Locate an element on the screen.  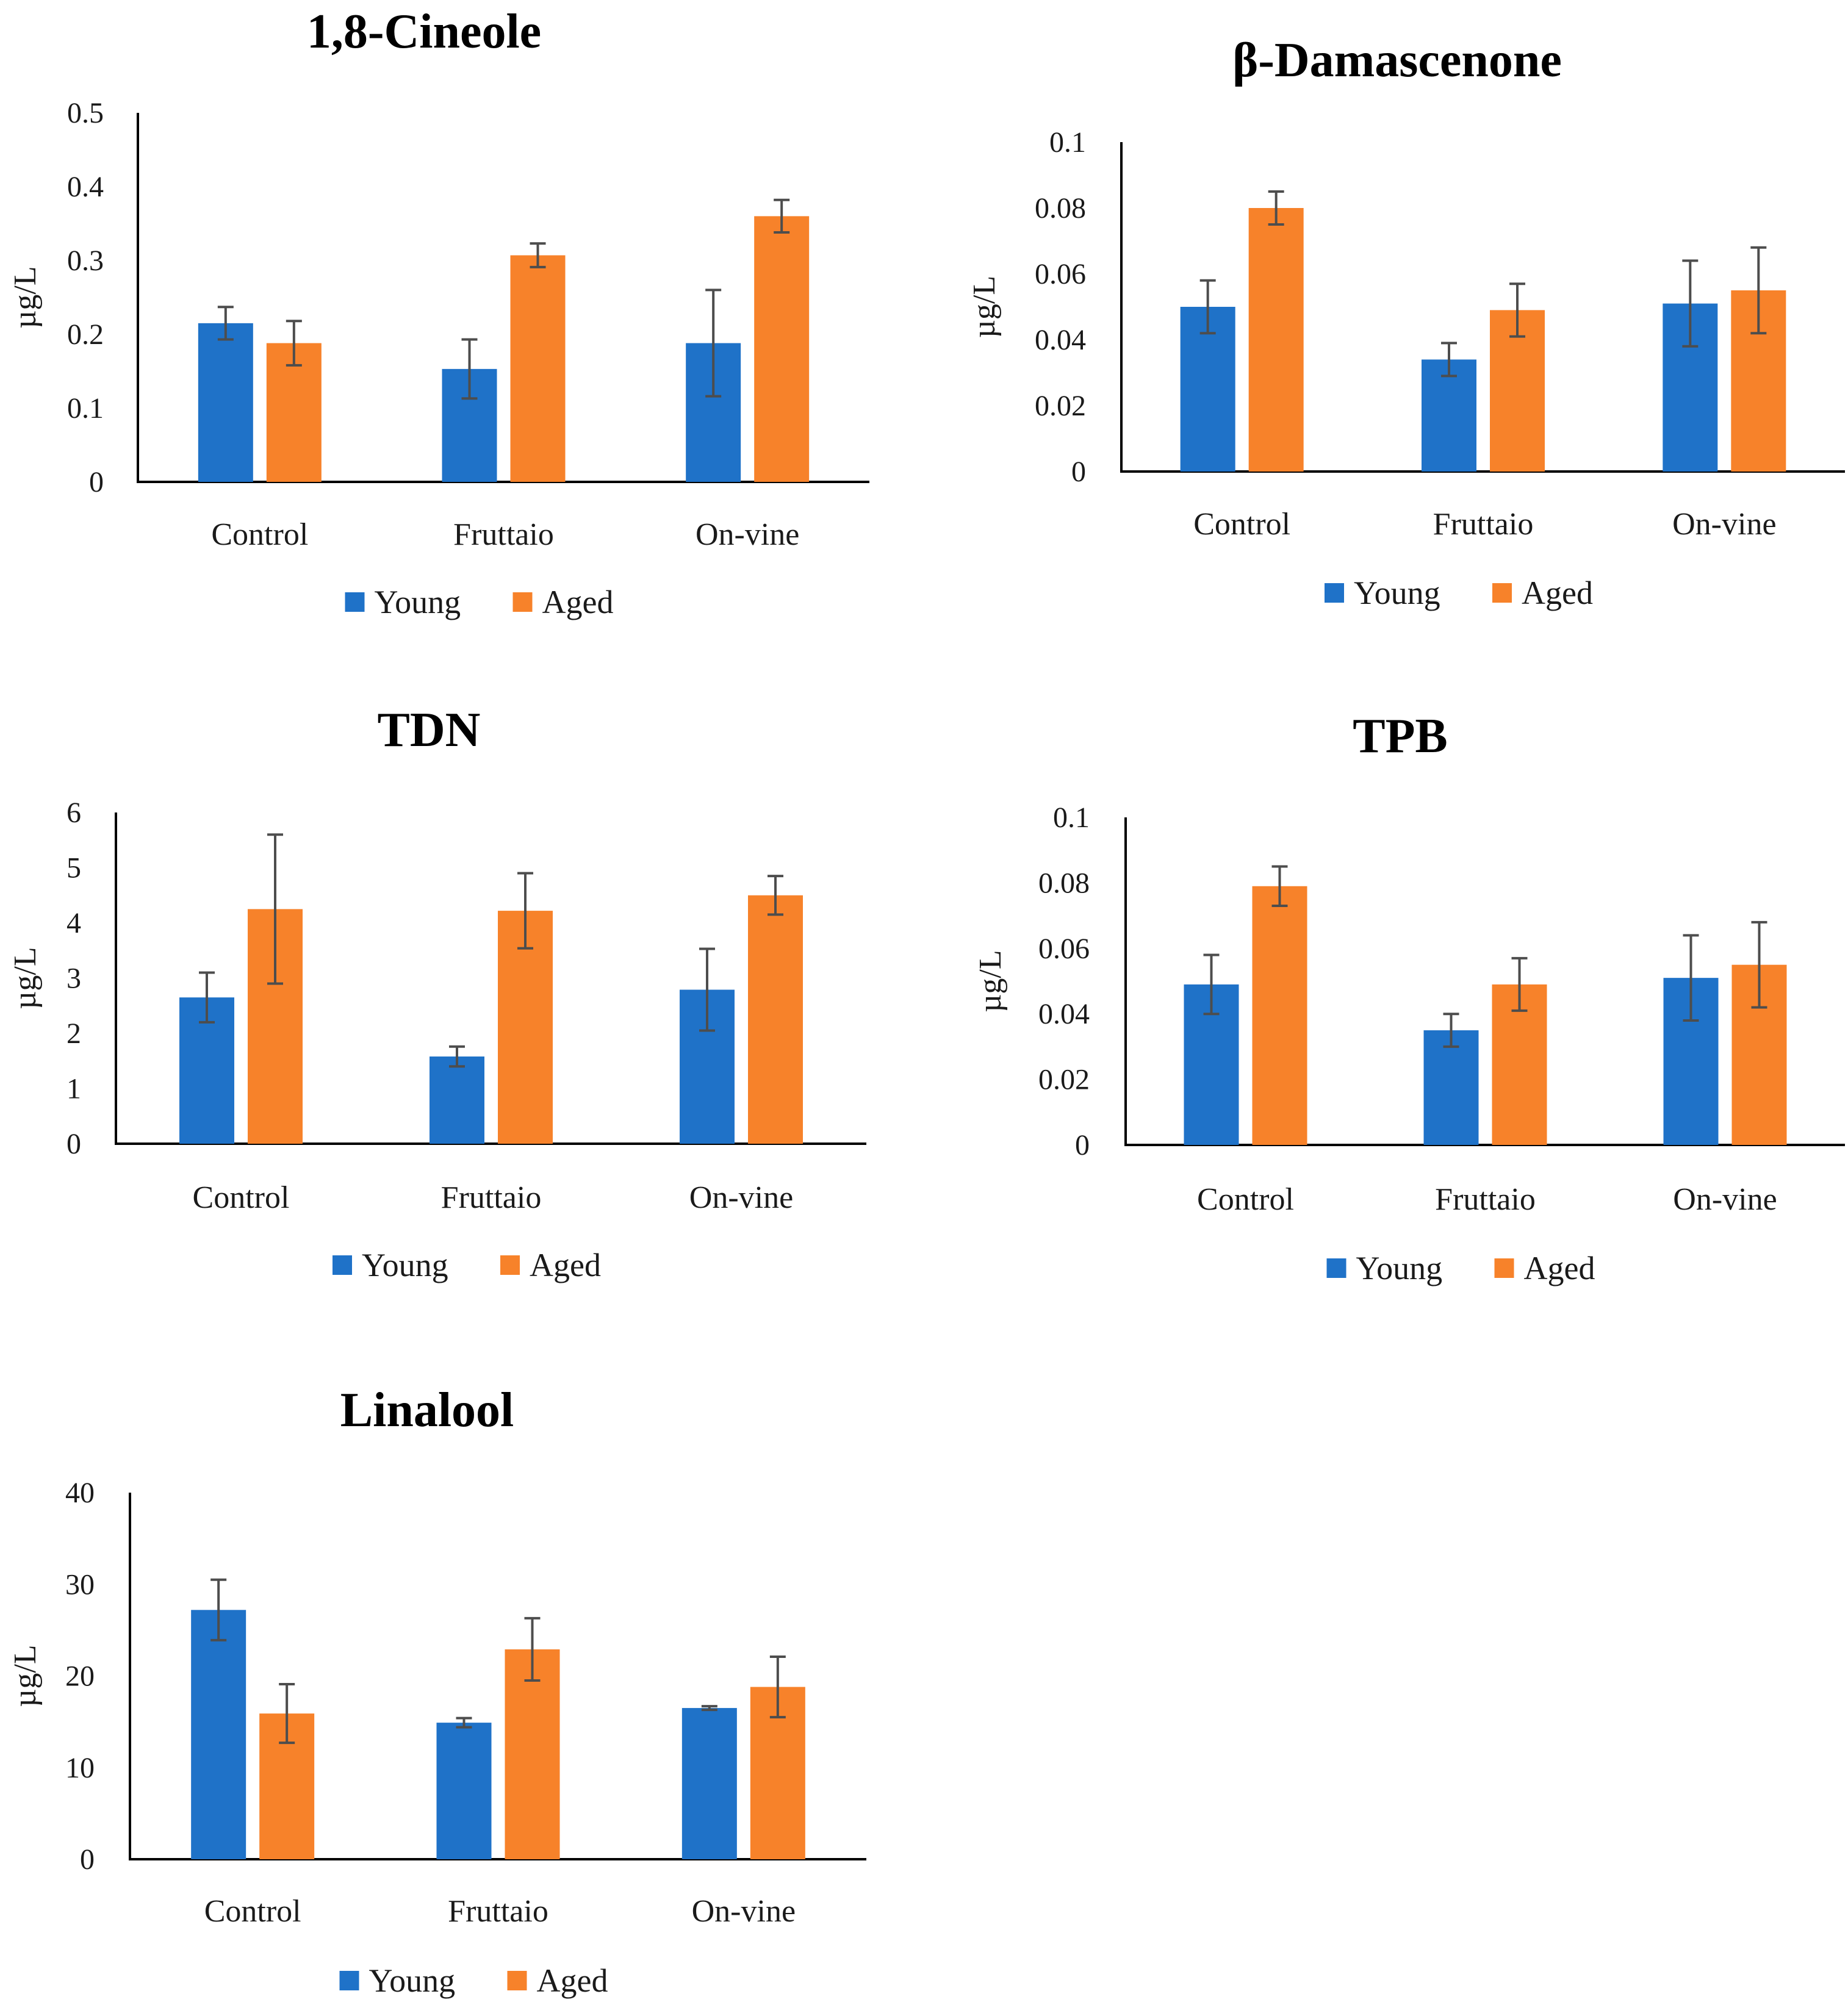
y-tick-label: 3 is located at coordinates (74, 979).